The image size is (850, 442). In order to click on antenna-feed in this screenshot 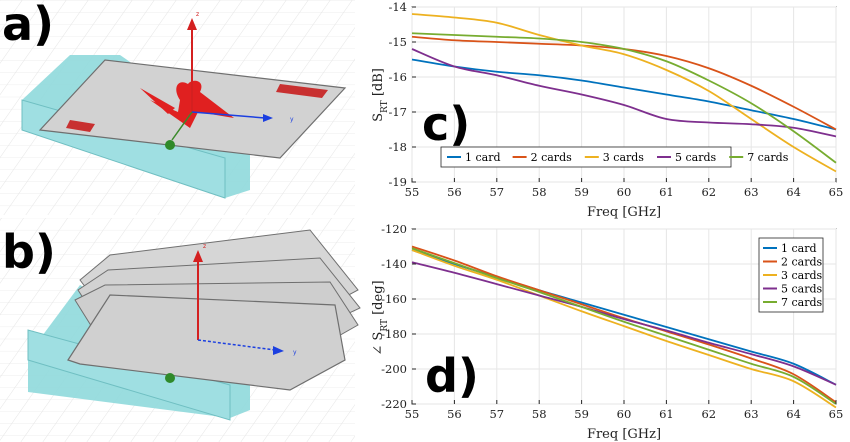, I will do `click(157, 101)`.